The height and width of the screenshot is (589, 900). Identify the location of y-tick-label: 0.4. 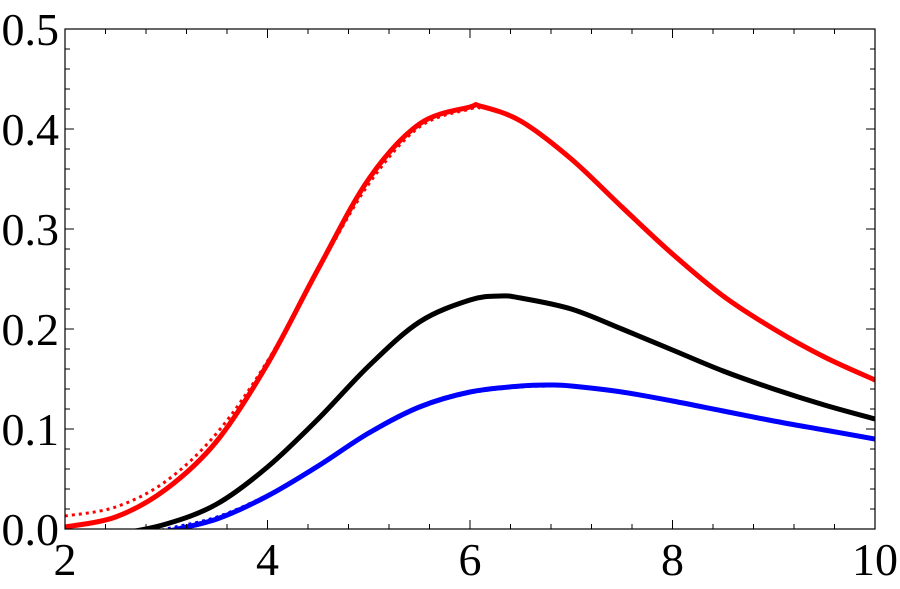
(31, 129).